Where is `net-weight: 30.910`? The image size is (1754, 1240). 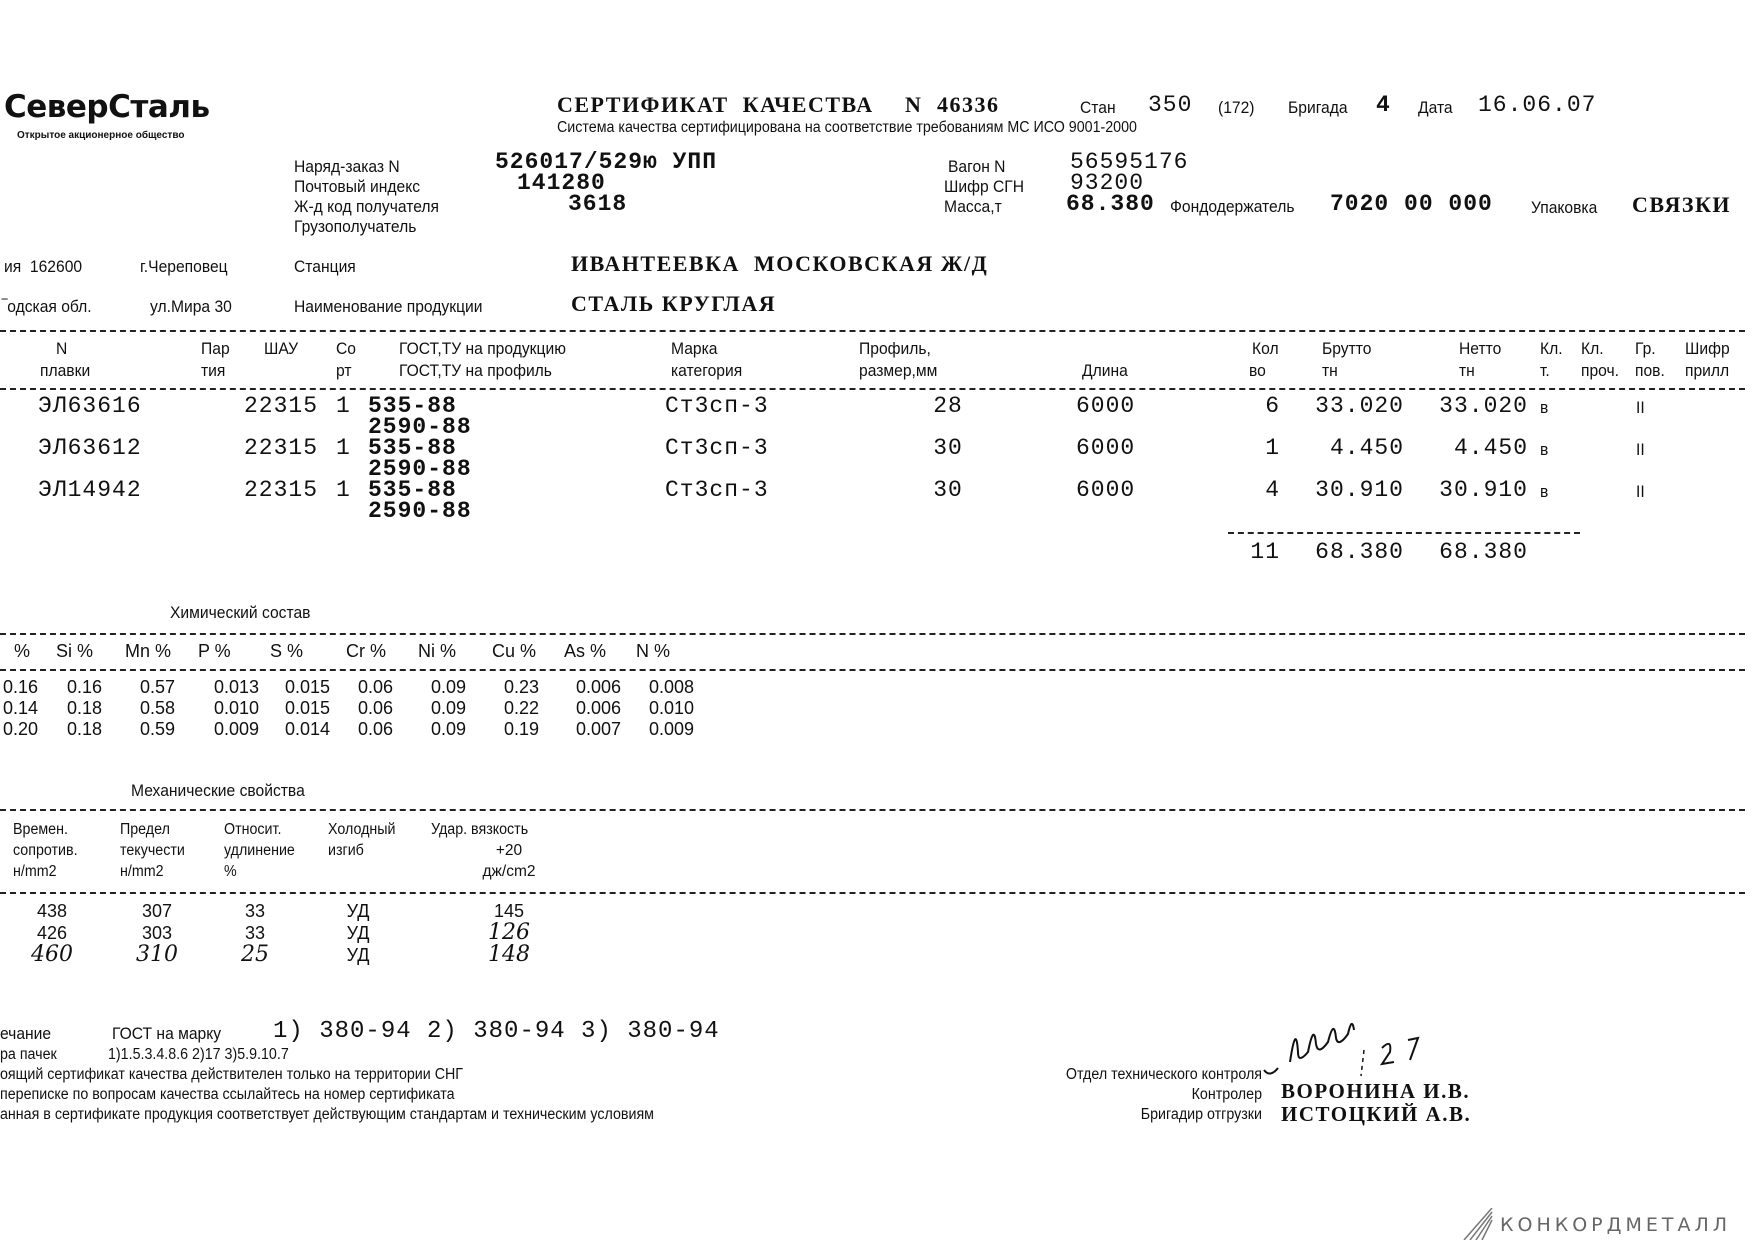
net-weight: 30.910 is located at coordinates (1483, 490).